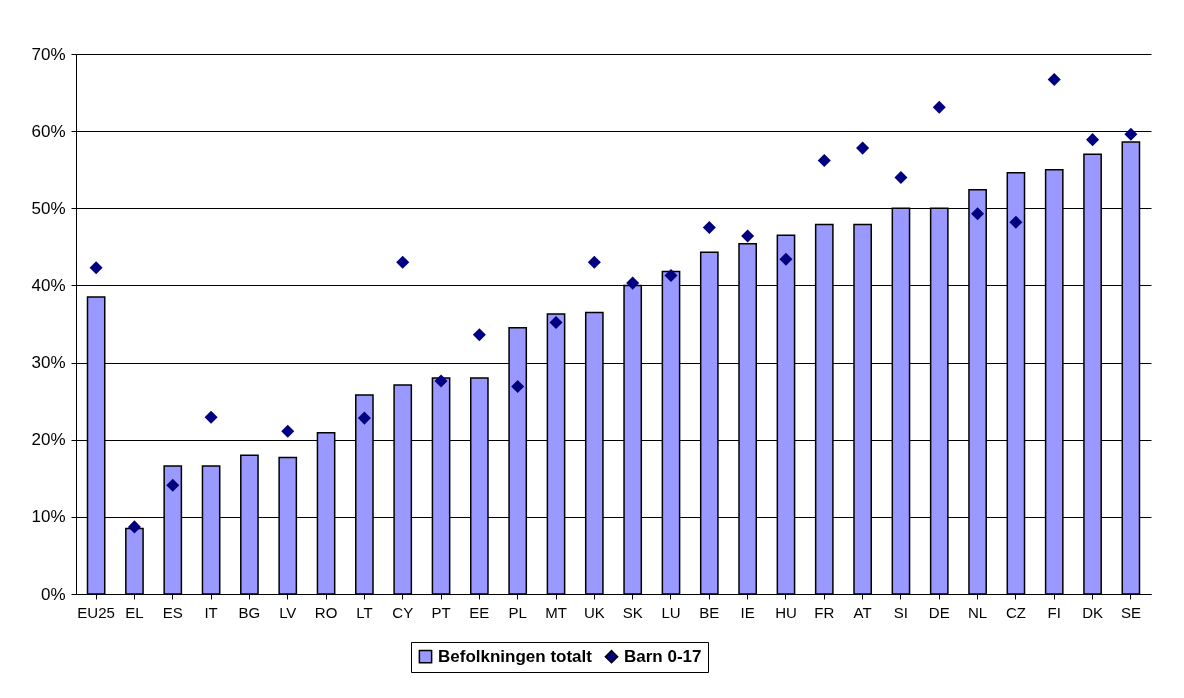 This screenshot has width=1184, height=698. I want to click on x-tick-label: LU, so click(671, 612).